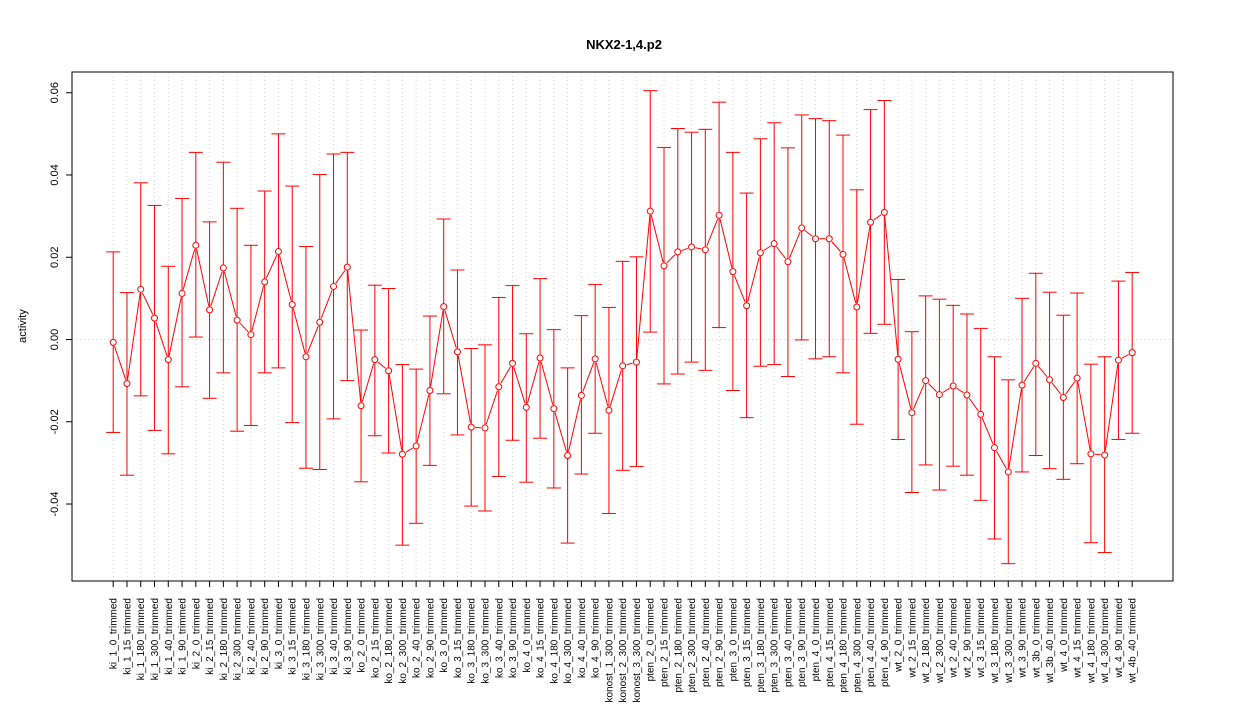 Image resolution: width=1245 pixels, height=720 pixels. I want to click on x-tick-label: ki_3_15_trimmed, so click(293, 636).